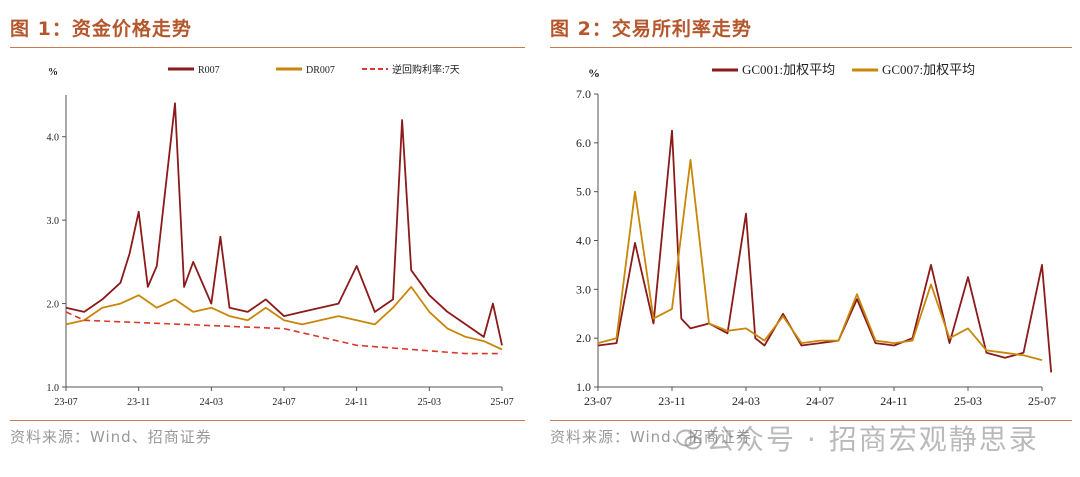 The image size is (1080, 477). What do you see at coordinates (928, 69) in the screenshot?
I see `legend-label-1: GC007:加权平均` at bounding box center [928, 69].